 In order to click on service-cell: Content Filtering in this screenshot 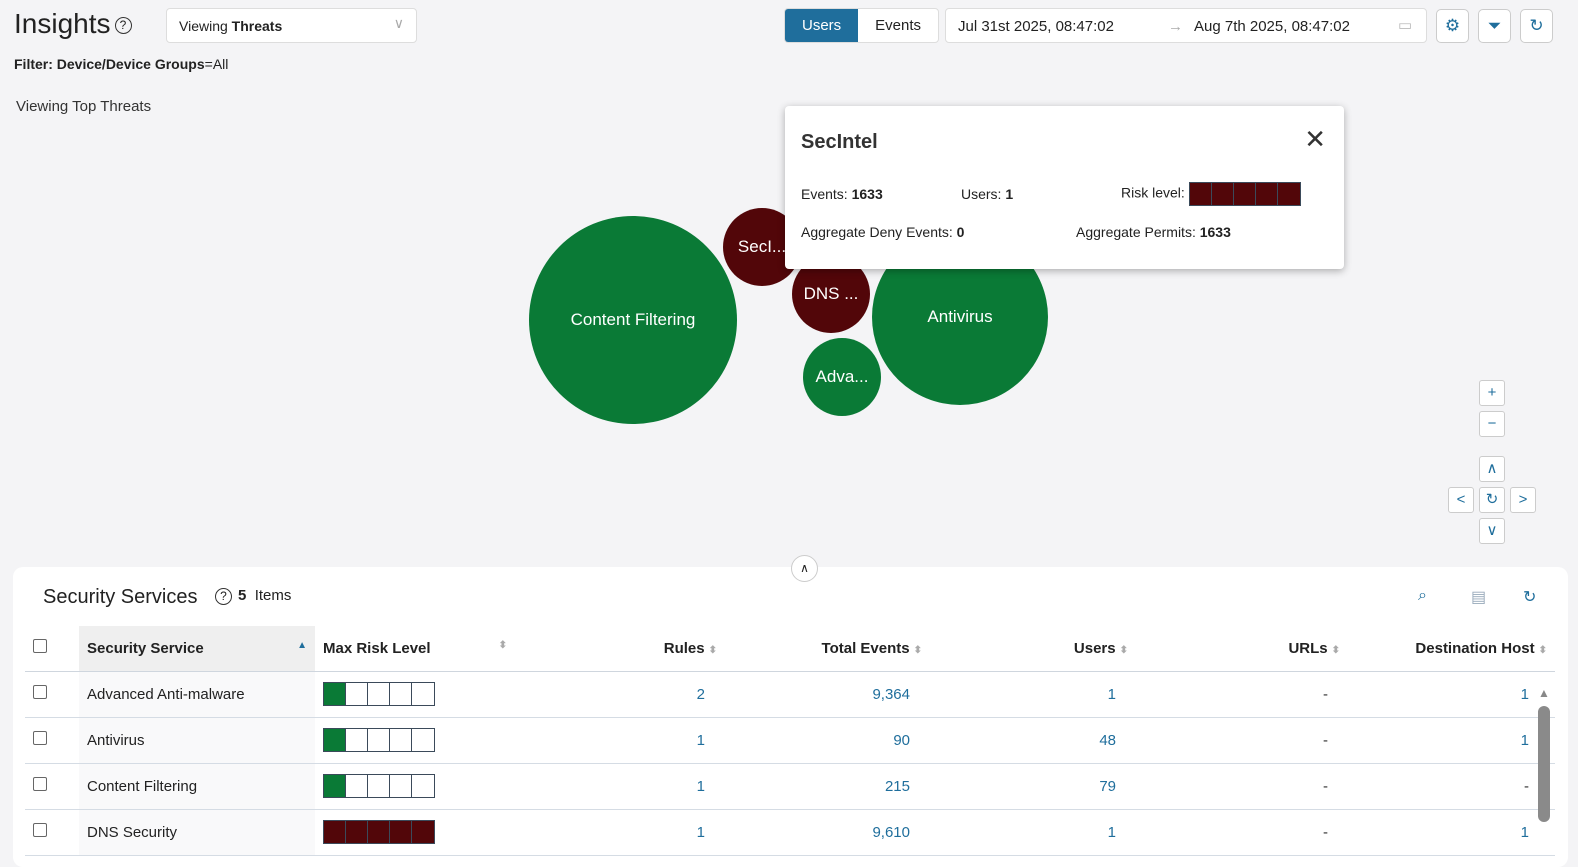, I will do `click(197, 786)`.